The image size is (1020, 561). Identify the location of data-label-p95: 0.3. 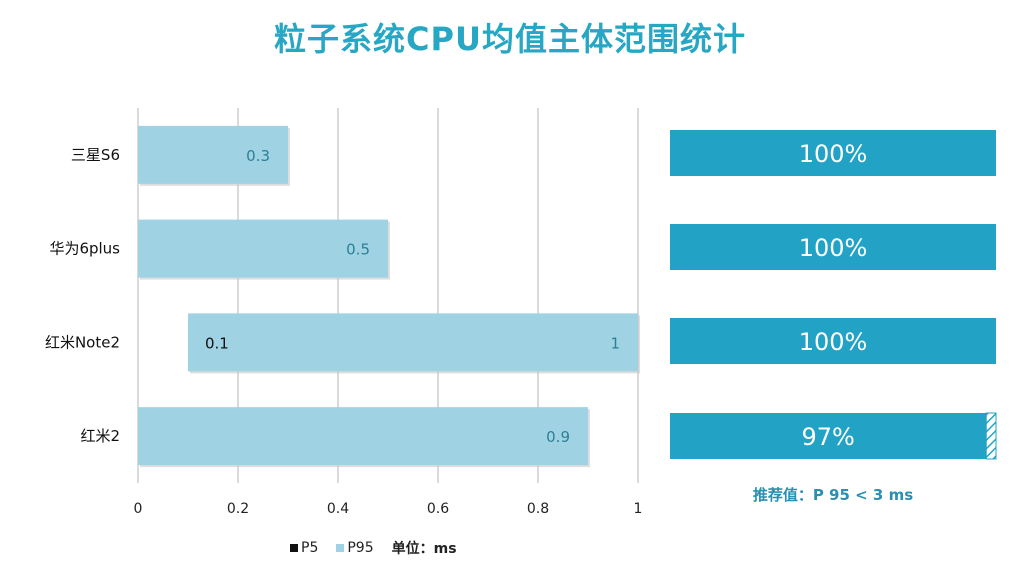
(258, 156).